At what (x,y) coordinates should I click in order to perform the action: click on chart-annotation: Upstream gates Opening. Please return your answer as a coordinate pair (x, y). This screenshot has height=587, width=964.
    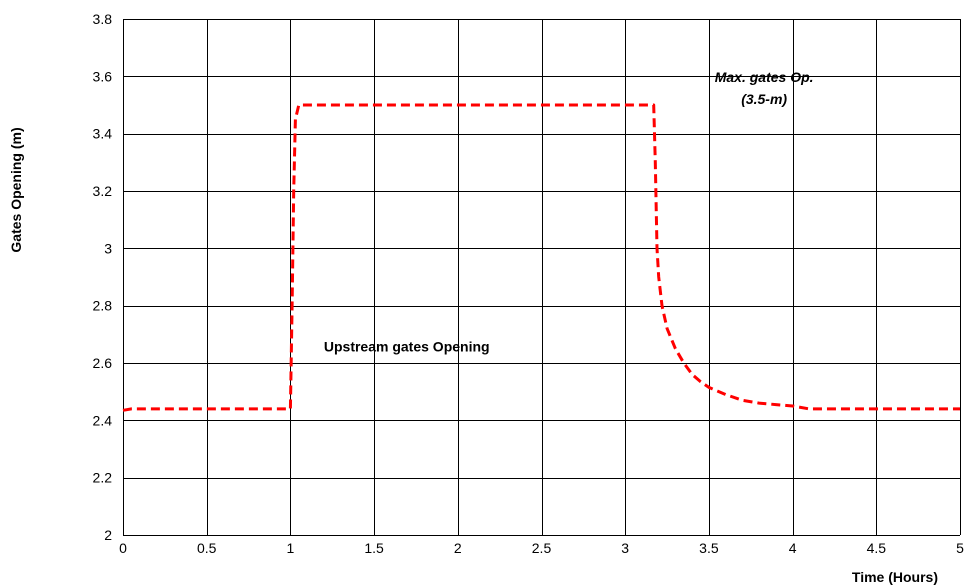
    Looking at the image, I should click on (407, 347).